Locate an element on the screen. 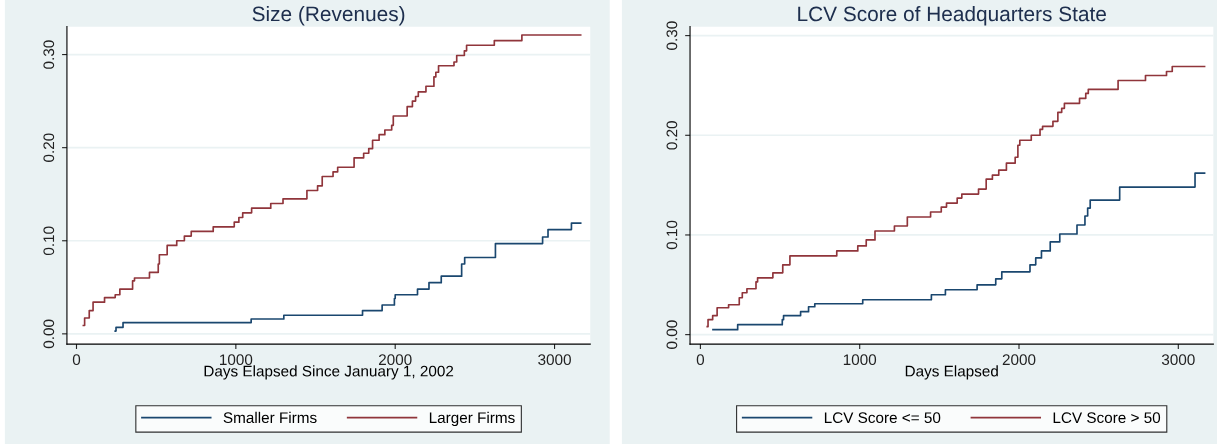 Image resolution: width=1217 pixels, height=444 pixels. legend-label: LCV Score <= 50 is located at coordinates (882, 418).